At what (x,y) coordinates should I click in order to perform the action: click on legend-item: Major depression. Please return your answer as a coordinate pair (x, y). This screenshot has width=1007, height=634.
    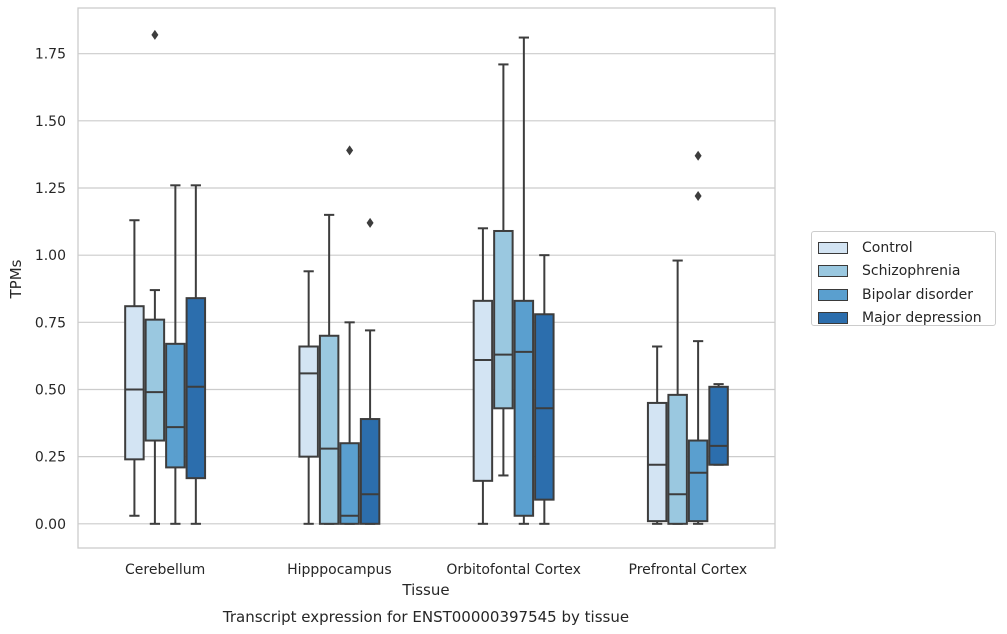
    Looking at the image, I should click on (906, 319).